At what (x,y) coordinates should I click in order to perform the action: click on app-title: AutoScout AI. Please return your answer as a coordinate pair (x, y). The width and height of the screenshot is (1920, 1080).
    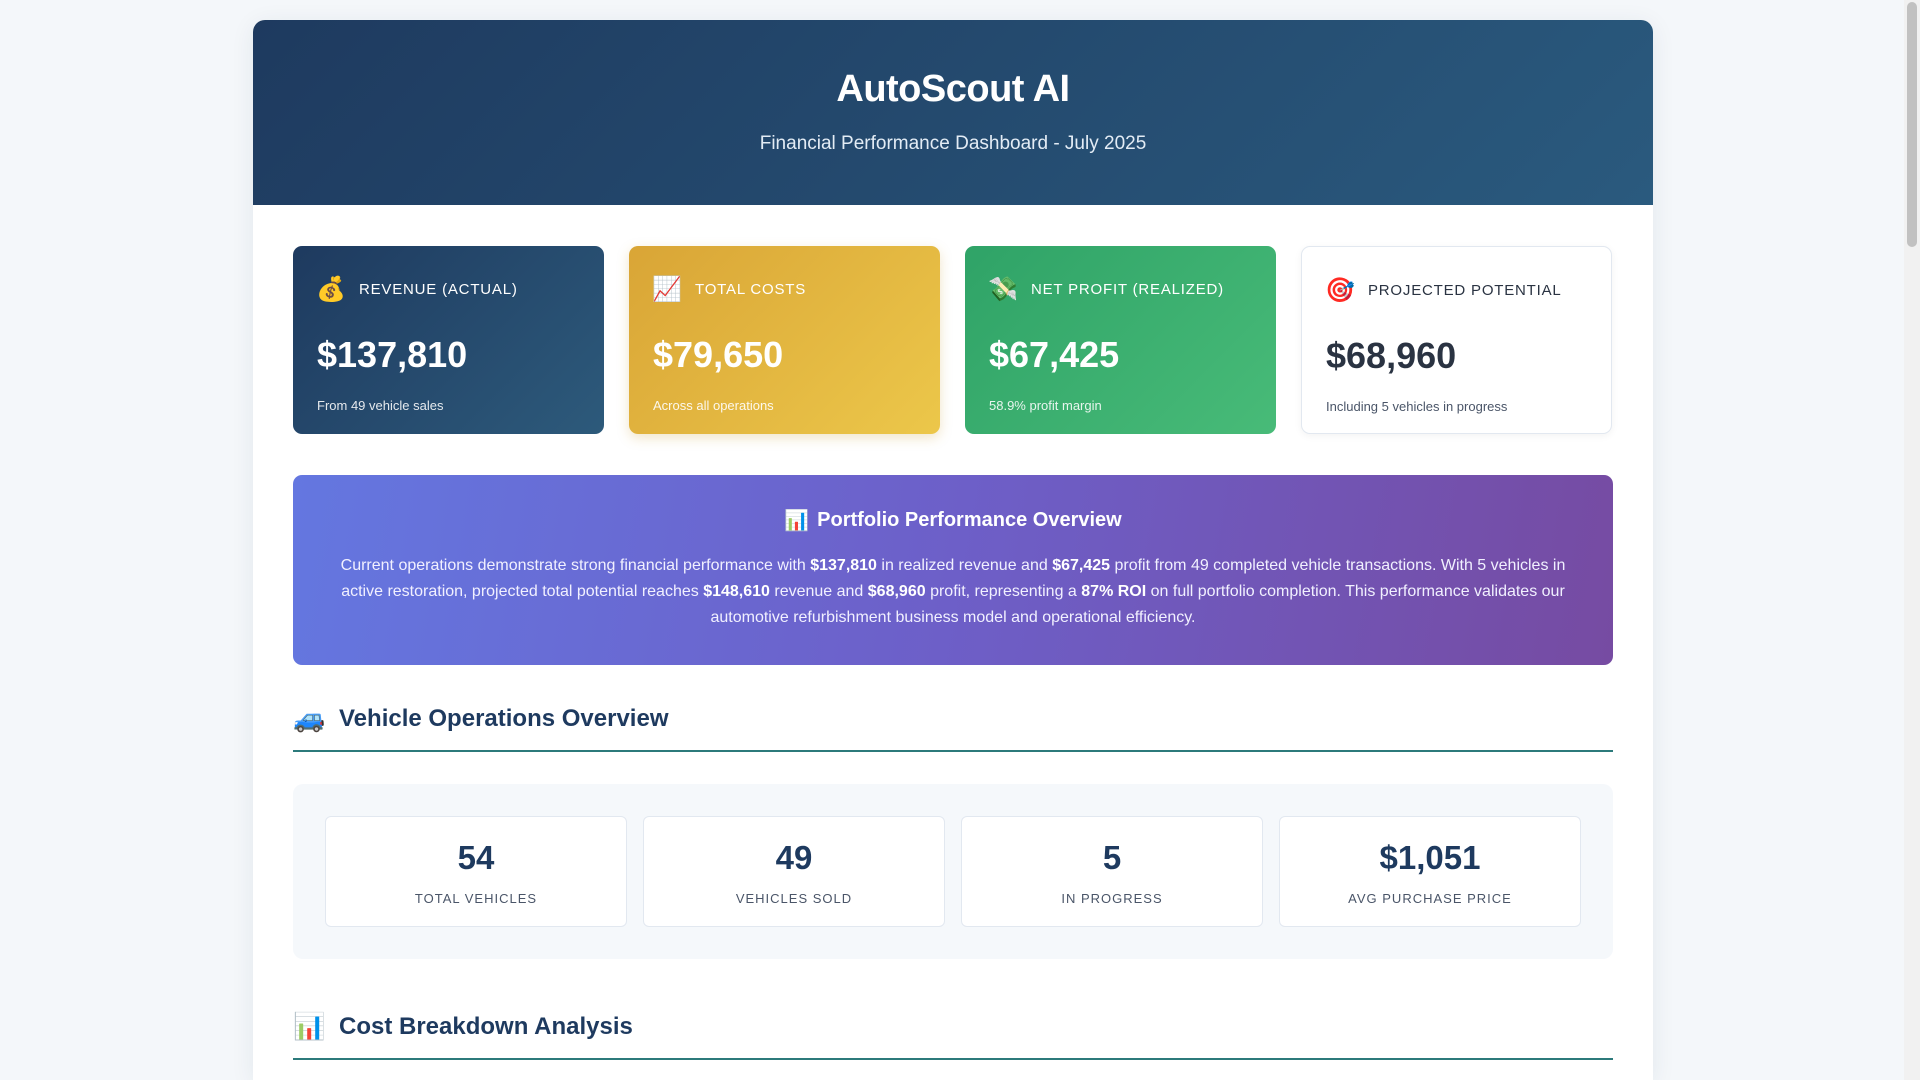
    Looking at the image, I should click on (953, 89).